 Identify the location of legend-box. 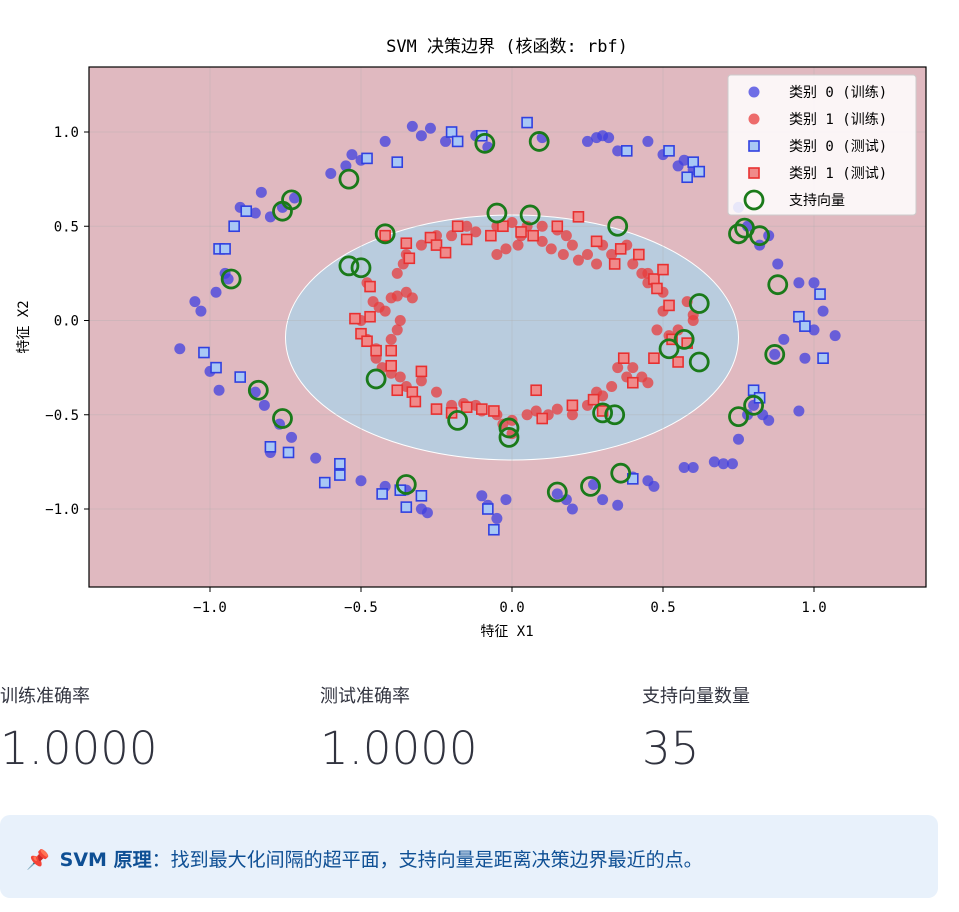
(822, 145).